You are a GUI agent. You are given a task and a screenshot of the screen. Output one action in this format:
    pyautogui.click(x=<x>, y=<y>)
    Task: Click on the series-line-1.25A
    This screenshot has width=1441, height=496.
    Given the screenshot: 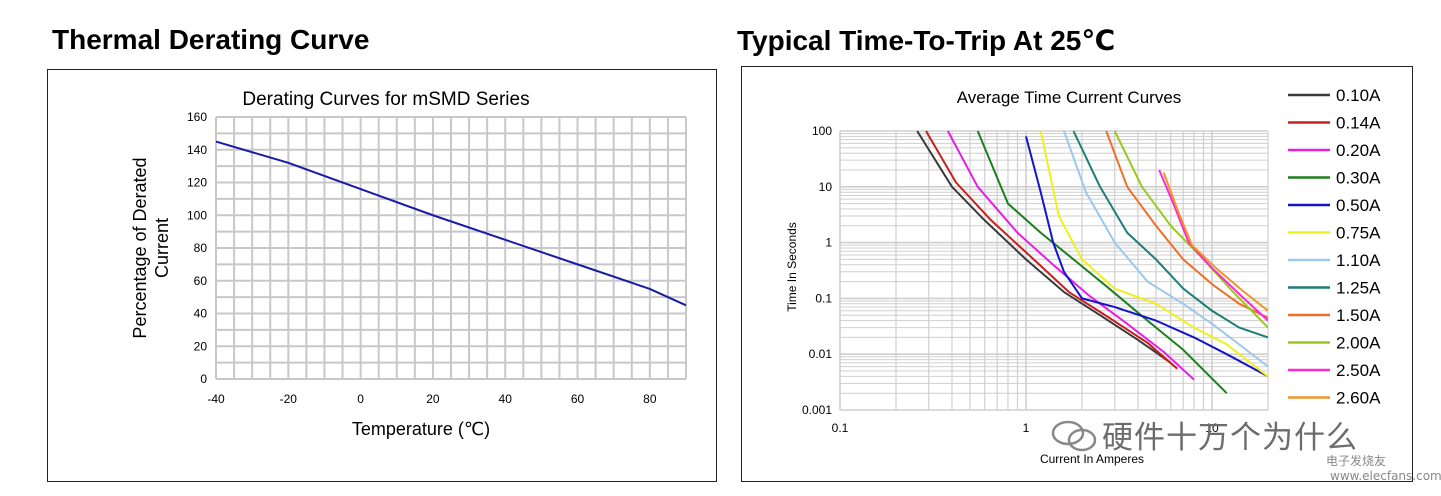 What is the action you would take?
    pyautogui.click(x=1170, y=234)
    